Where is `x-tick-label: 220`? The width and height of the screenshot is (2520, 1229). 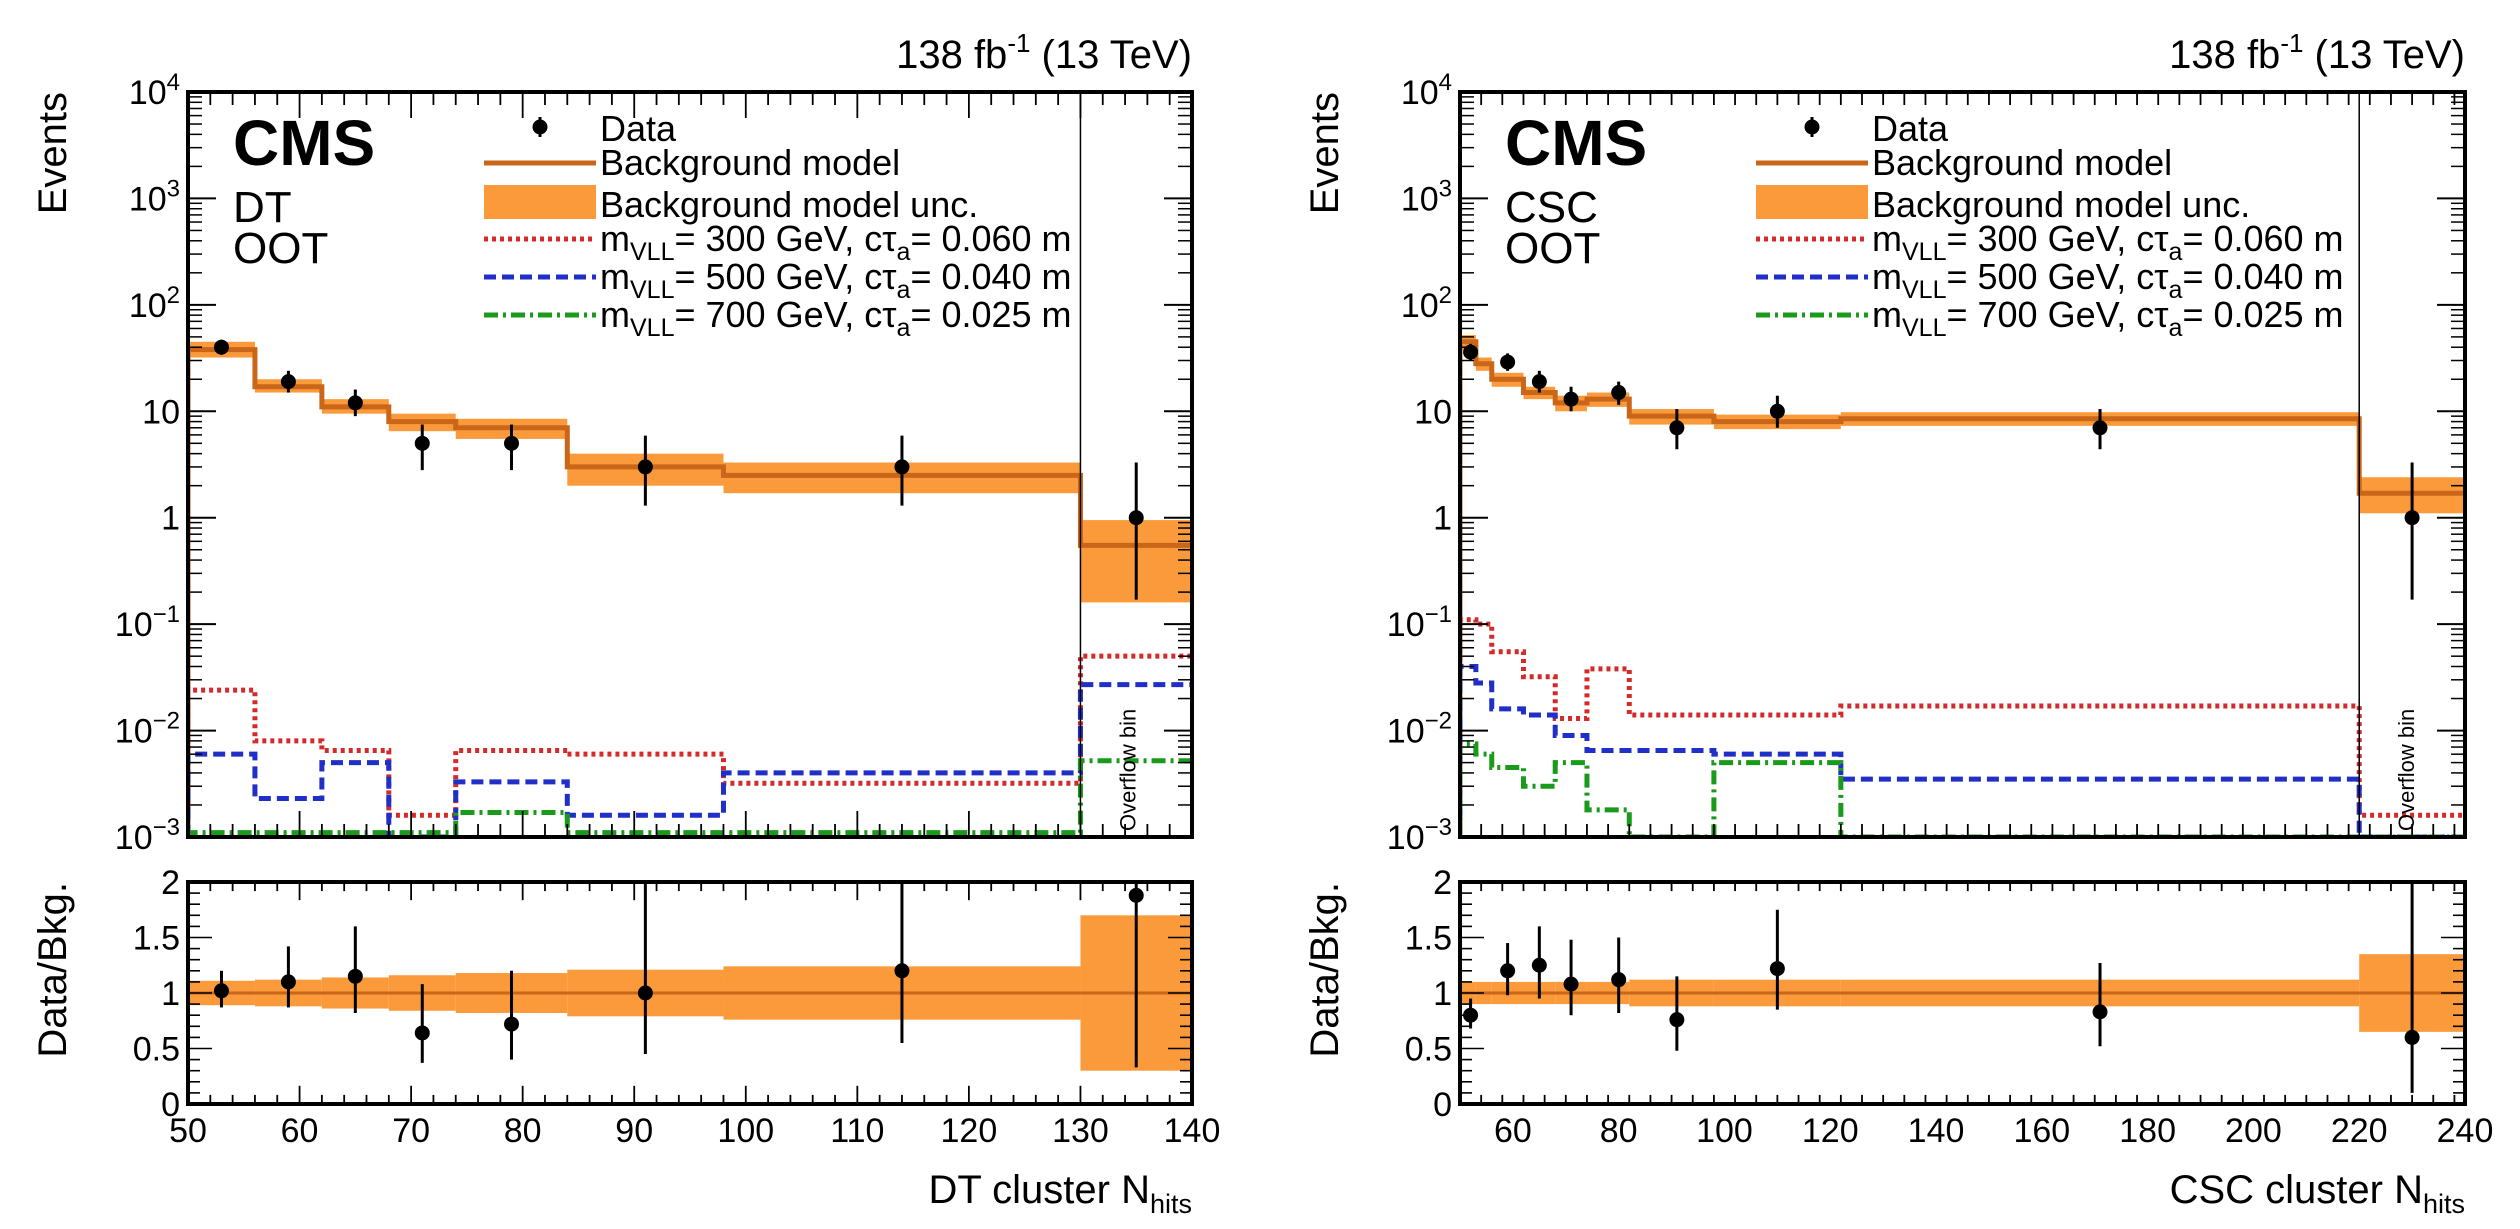
x-tick-label: 220 is located at coordinates (2359, 1131).